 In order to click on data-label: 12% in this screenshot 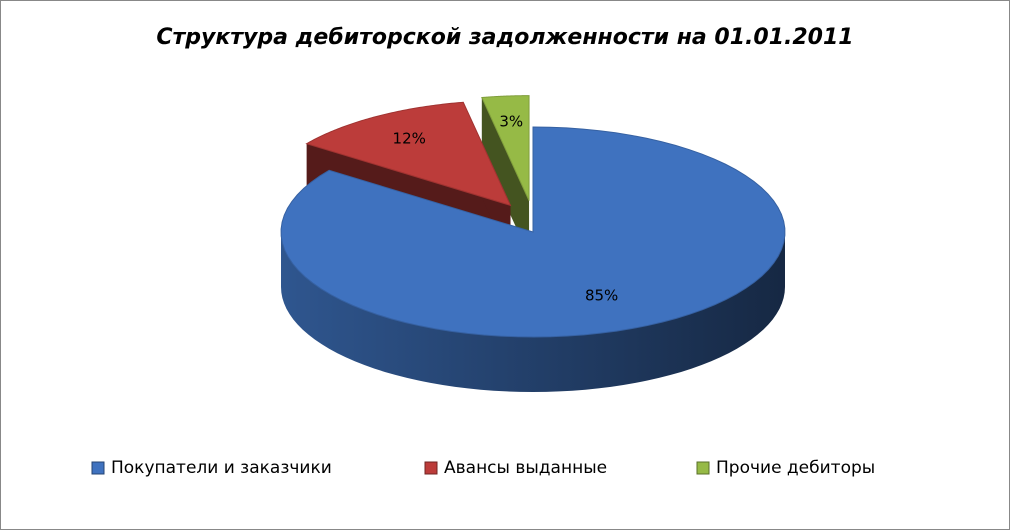, I will do `click(409, 138)`.